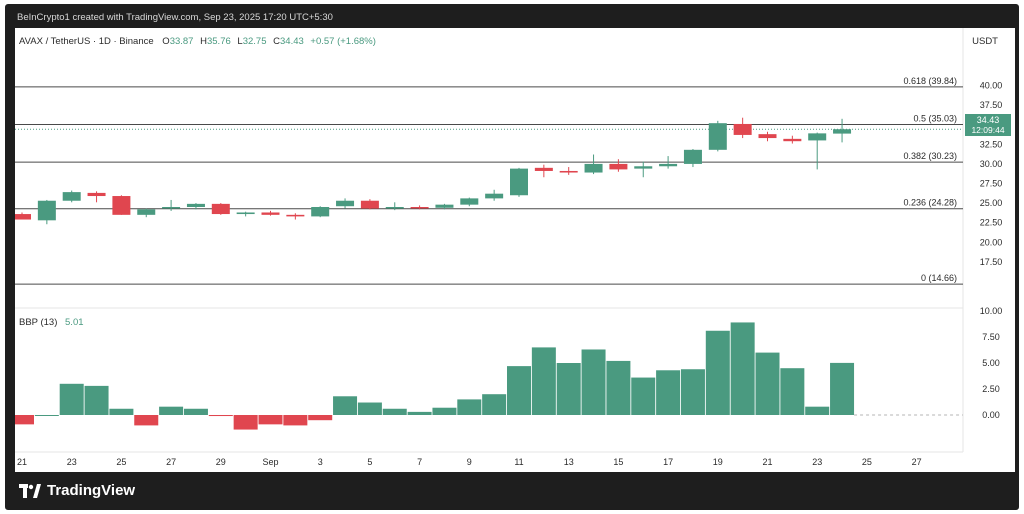 The width and height of the screenshot is (1024, 514). What do you see at coordinates (38, 322) in the screenshot?
I see `indicator-name: BBP (13)` at bounding box center [38, 322].